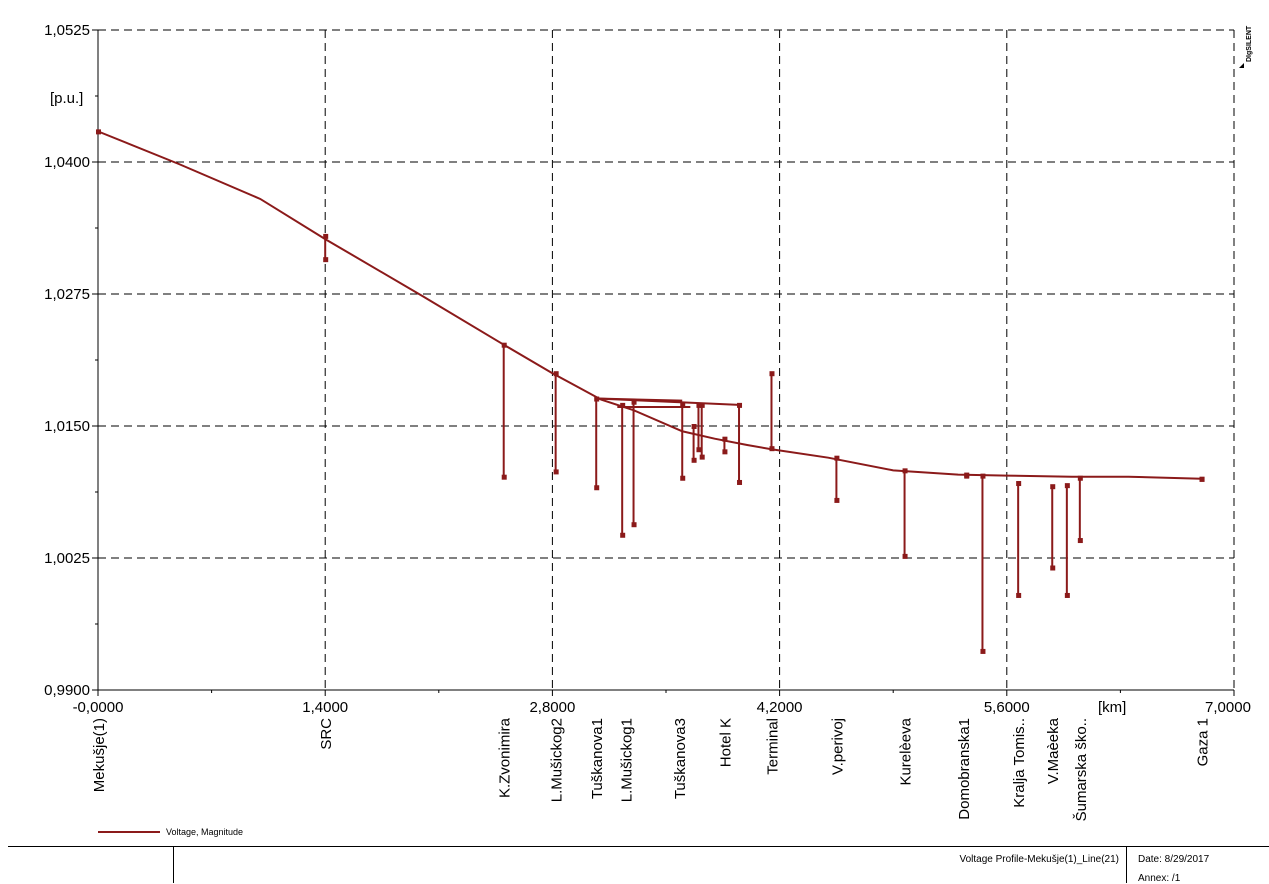 This screenshot has width=1269, height=884. I want to click on x-tick-label: 4,2000, so click(780, 707).